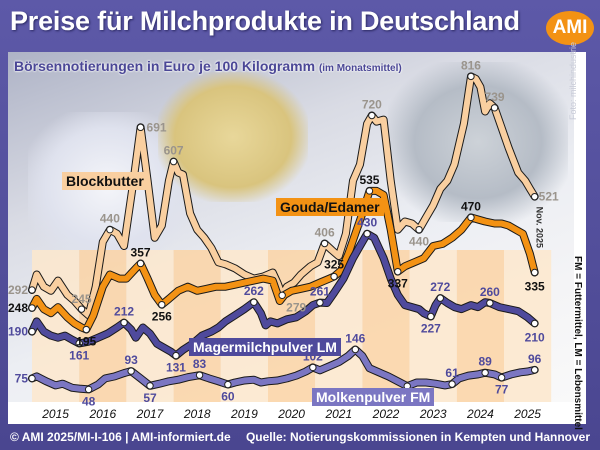  I want to click on year-band-2024, so click(480, 336).